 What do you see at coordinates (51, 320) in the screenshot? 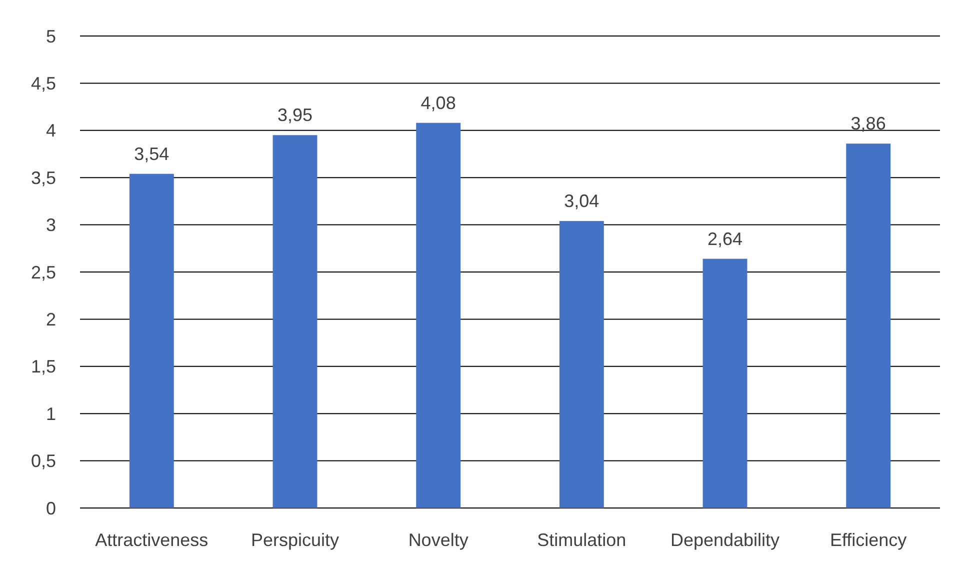
I see `y-tick-label: 2` at bounding box center [51, 320].